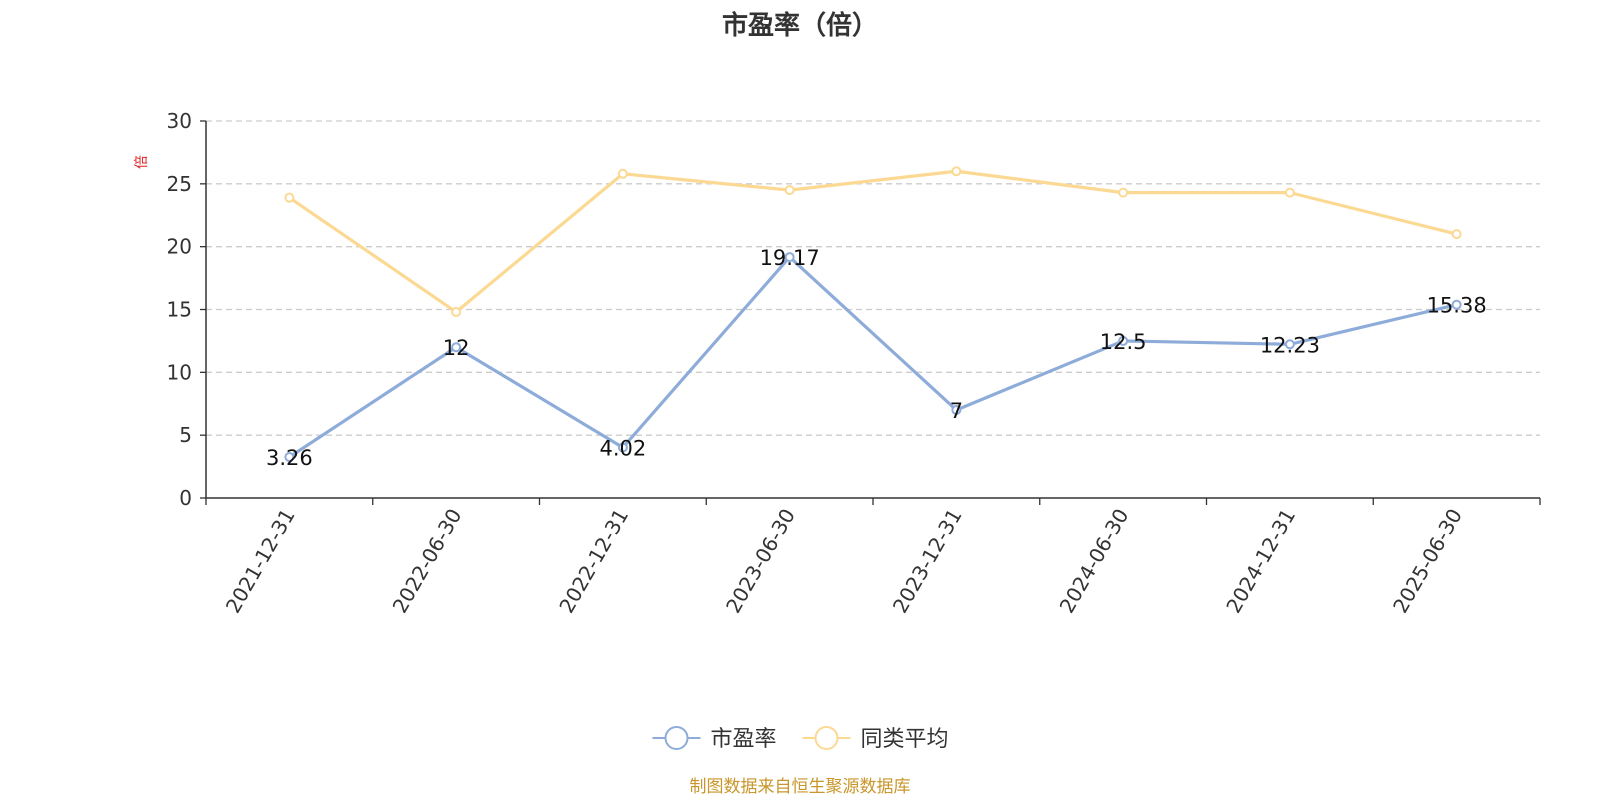 The image size is (1600, 800). I want to click on data-label: 12, so click(456, 348).